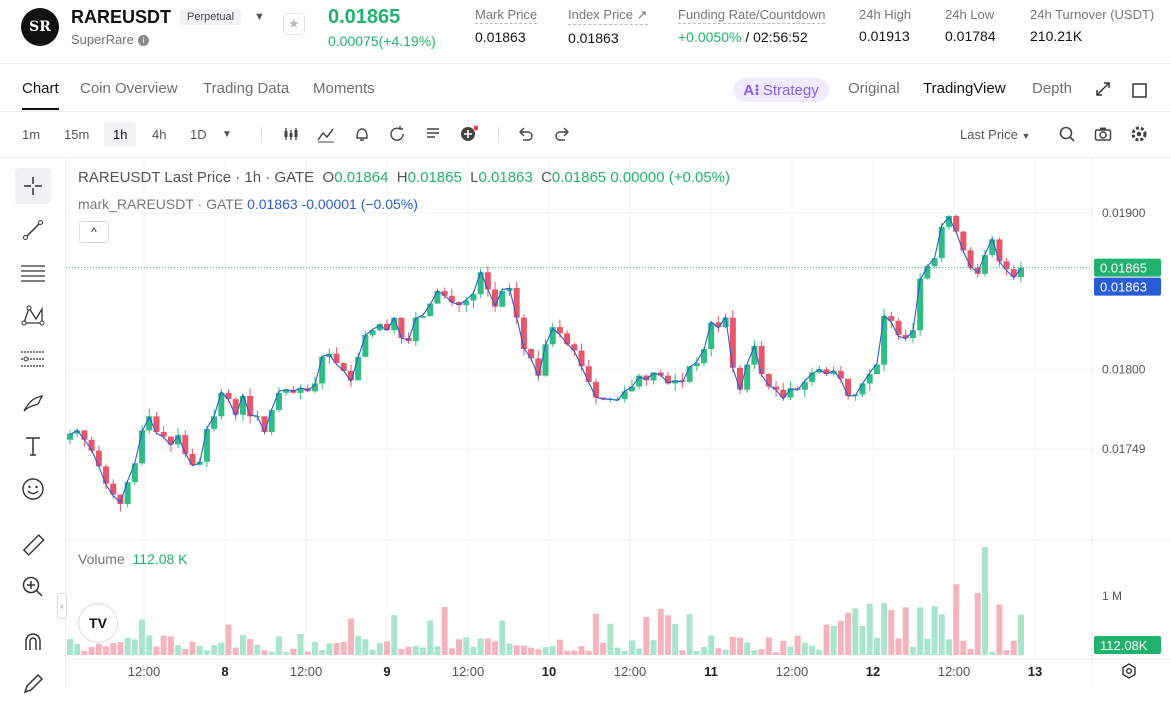  I want to click on timeframe-1m: 1m, so click(31, 134).